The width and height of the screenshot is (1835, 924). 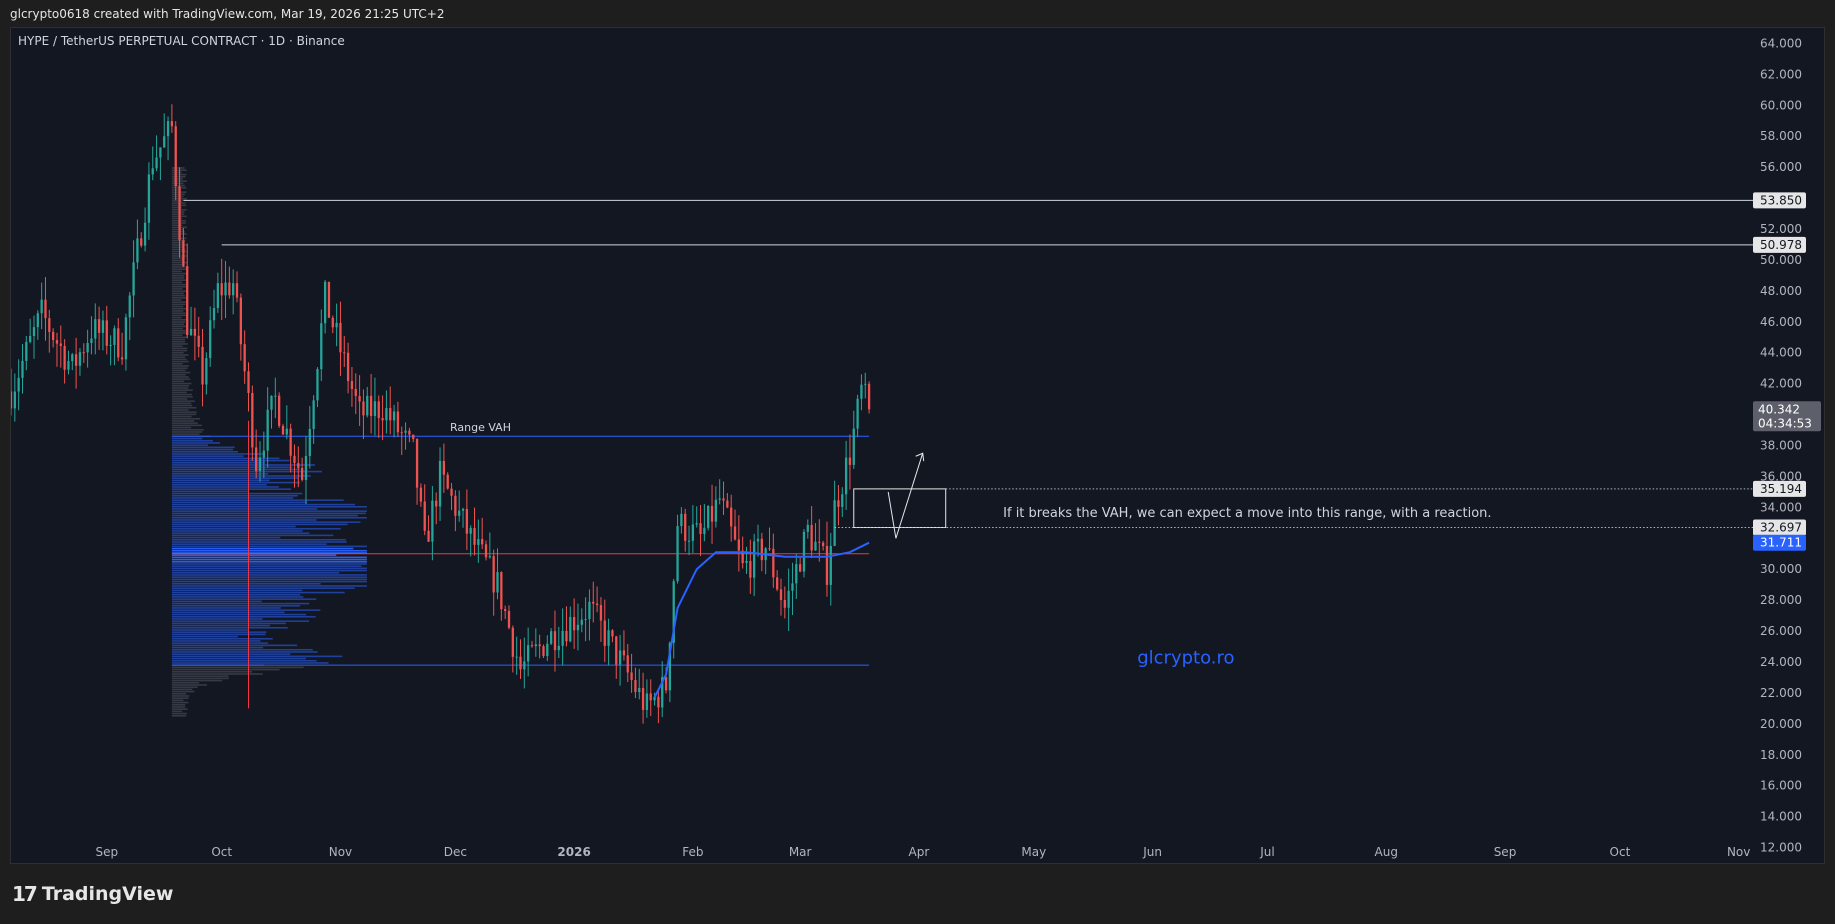 What do you see at coordinates (1781, 489) in the screenshot?
I see `range-price-tag: 35.194` at bounding box center [1781, 489].